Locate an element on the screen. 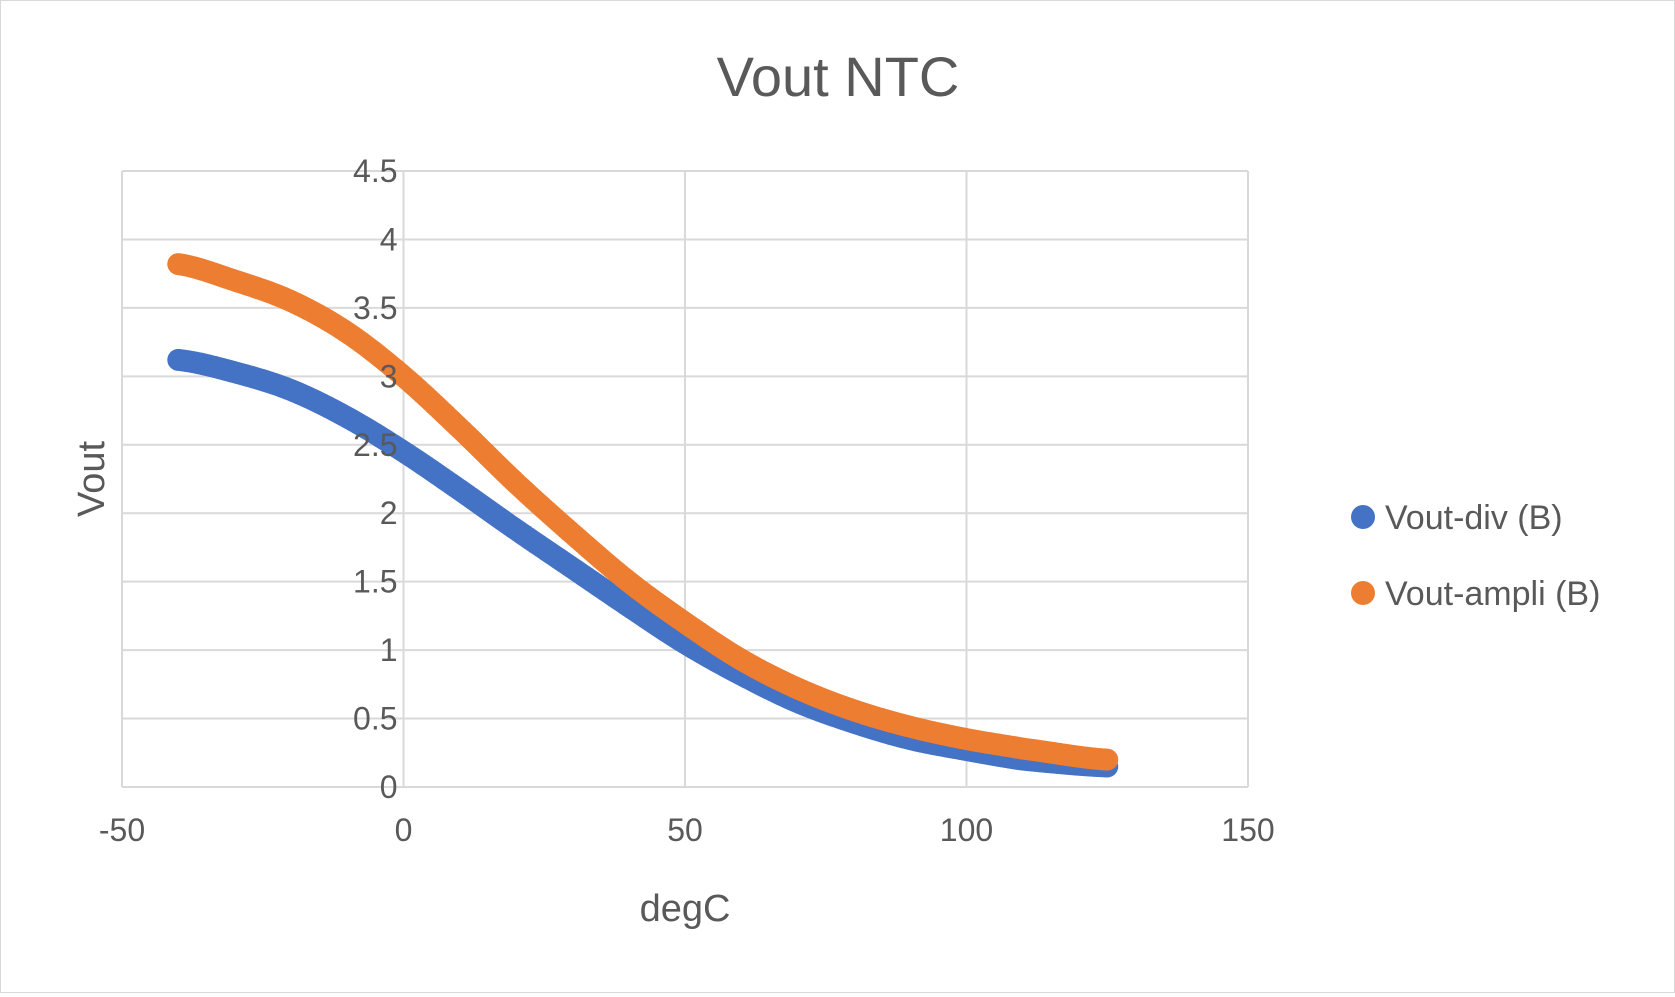 This screenshot has height=997, width=1675. y-tick-label: 0 is located at coordinates (389, 787).